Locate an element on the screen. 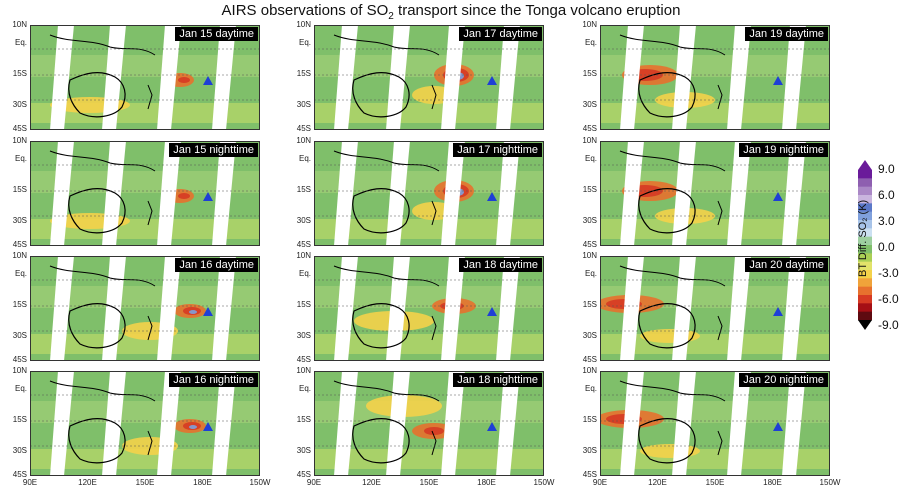 The image size is (902, 499). map-panel: Jan 19 nighttime is located at coordinates (715, 193).